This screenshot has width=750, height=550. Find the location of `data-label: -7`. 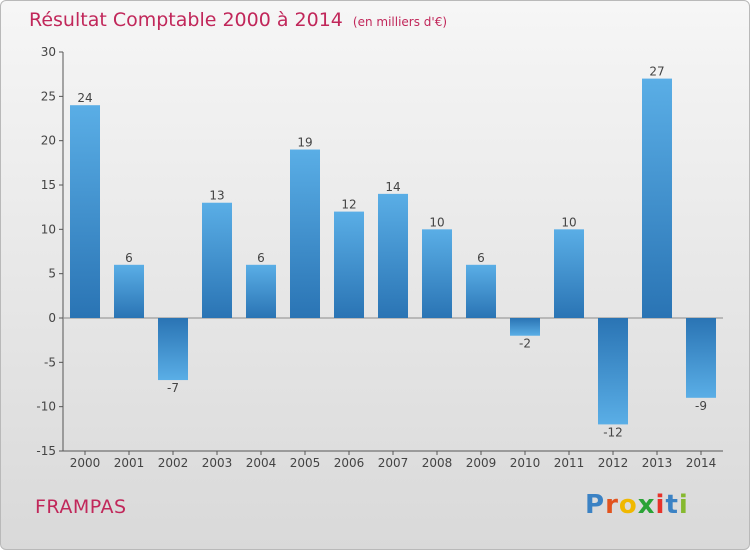

data-label: -7 is located at coordinates (173, 388).